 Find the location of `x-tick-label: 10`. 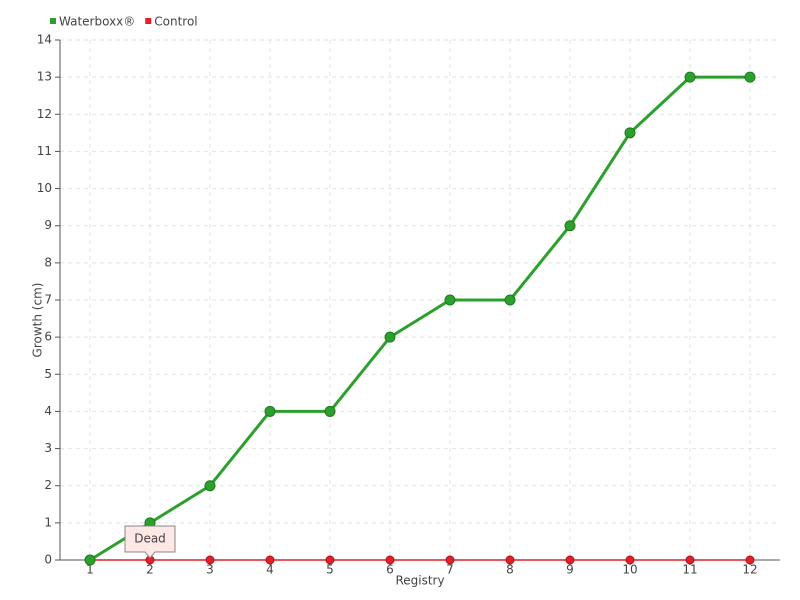

x-tick-label: 10 is located at coordinates (629, 570).